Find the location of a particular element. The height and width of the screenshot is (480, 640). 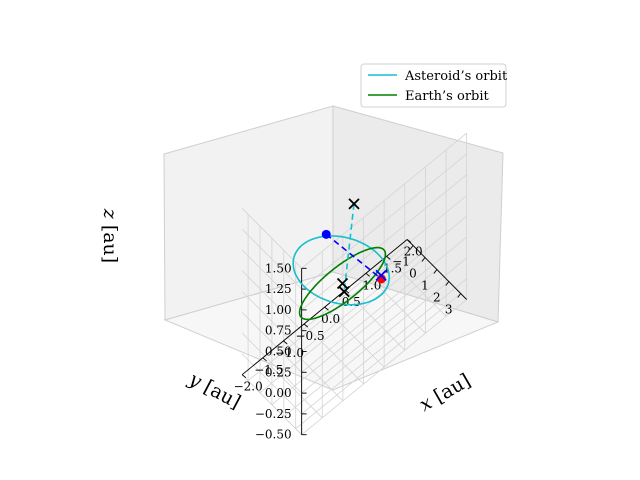

z-axis-label: z [au] is located at coordinates (110, 235).